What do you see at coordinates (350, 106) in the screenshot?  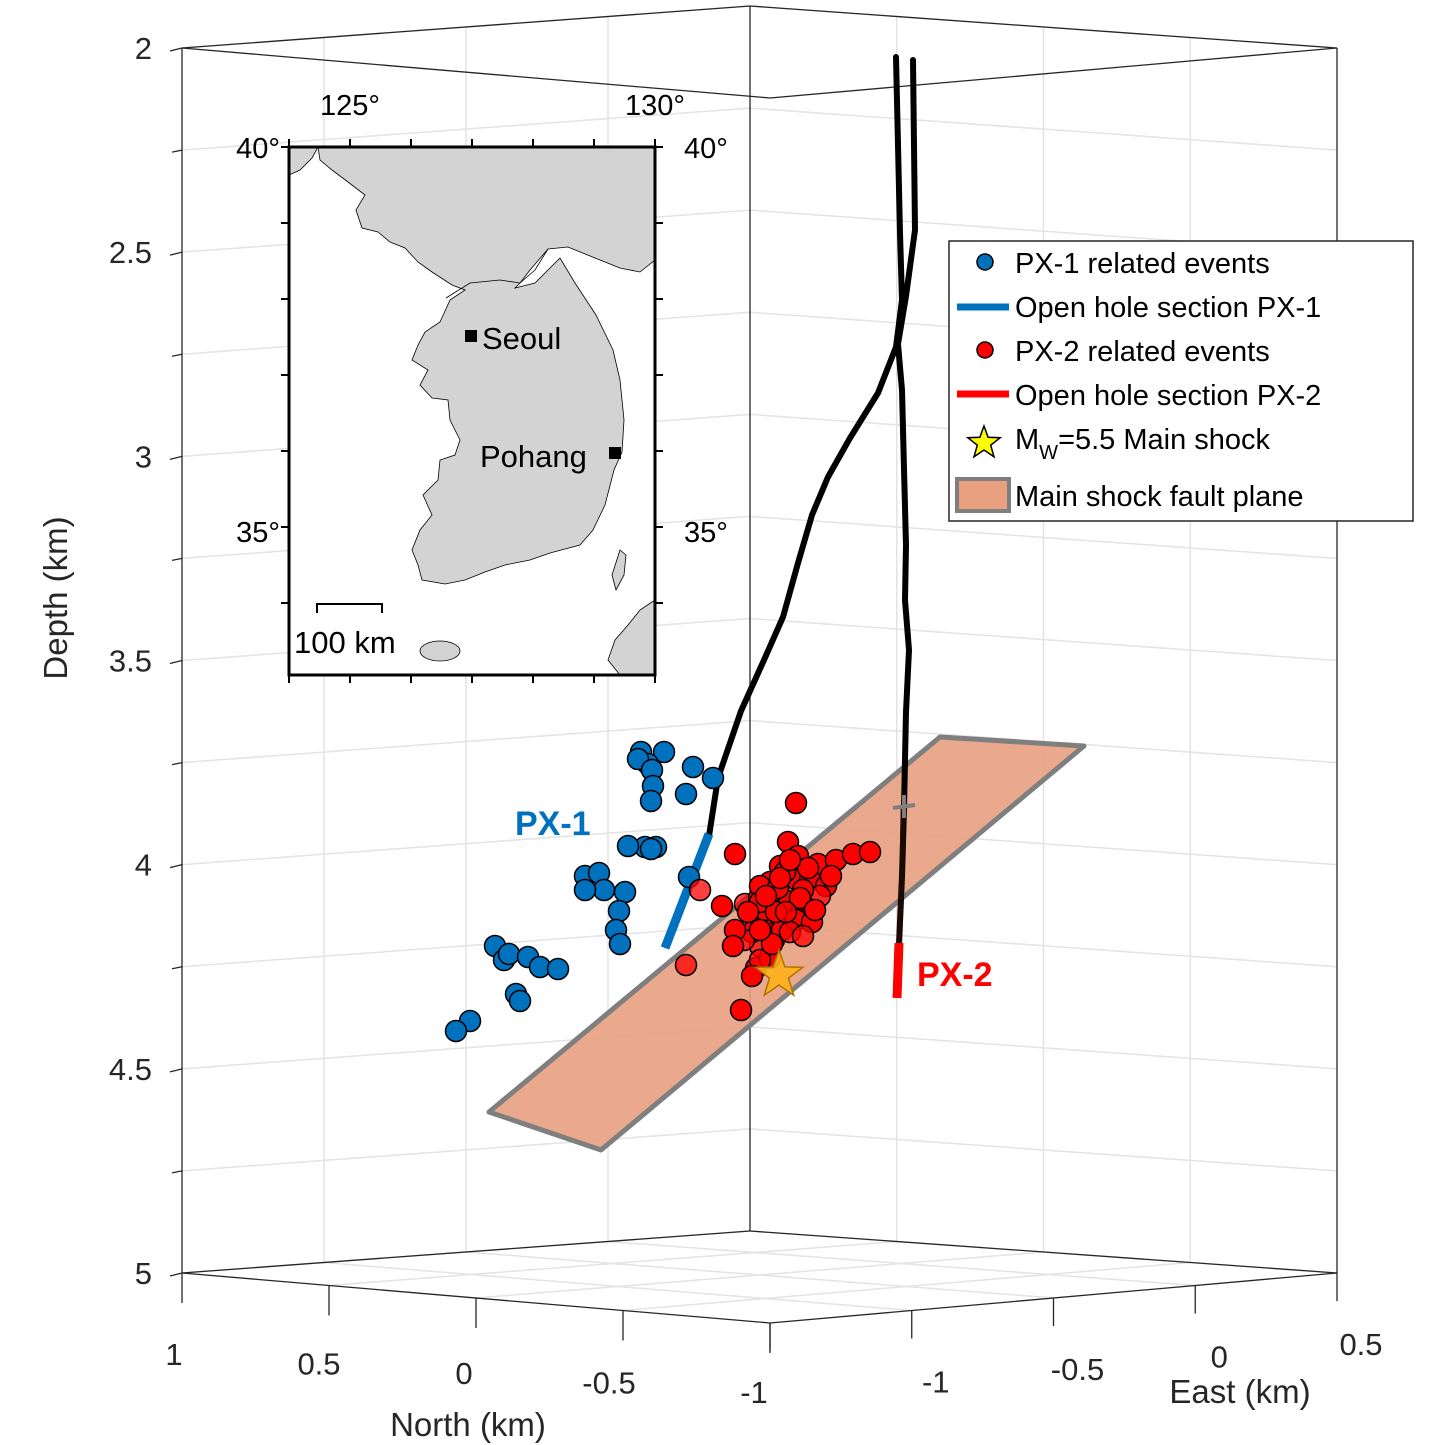 I see `inset-lon-label-125: 125°` at bounding box center [350, 106].